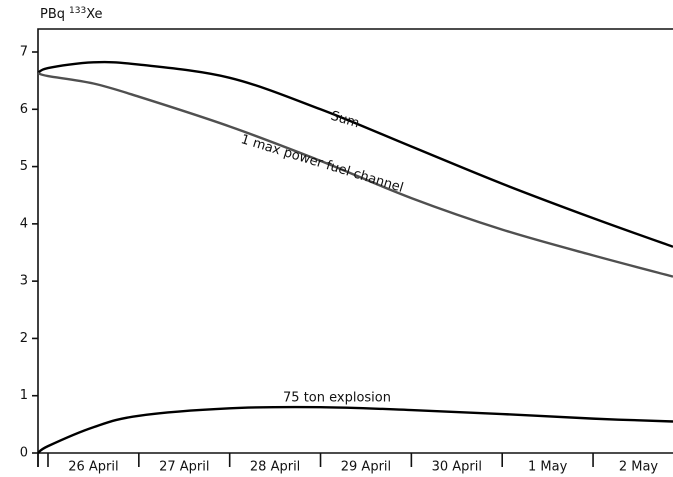 The image size is (673, 477). Describe the element at coordinates (24, 52) in the screenshot. I see `y-tick-label: 7` at that location.